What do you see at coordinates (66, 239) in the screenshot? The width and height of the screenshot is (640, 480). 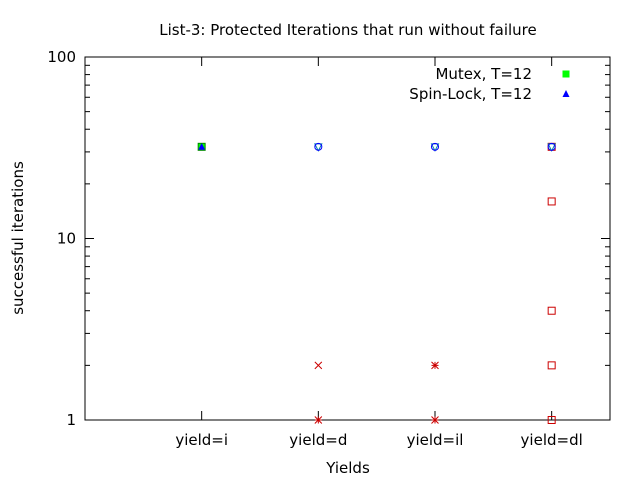 I see `y-tick-label: 10` at bounding box center [66, 239].